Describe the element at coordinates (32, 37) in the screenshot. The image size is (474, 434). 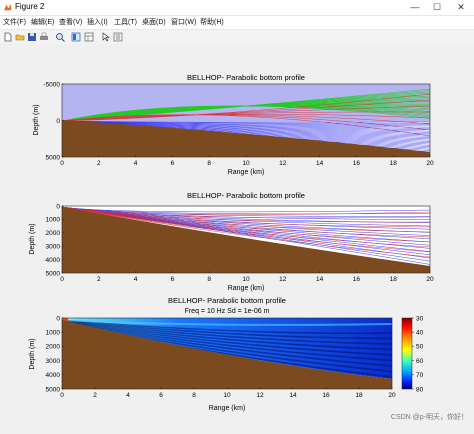
I see `save-icon` at that location.